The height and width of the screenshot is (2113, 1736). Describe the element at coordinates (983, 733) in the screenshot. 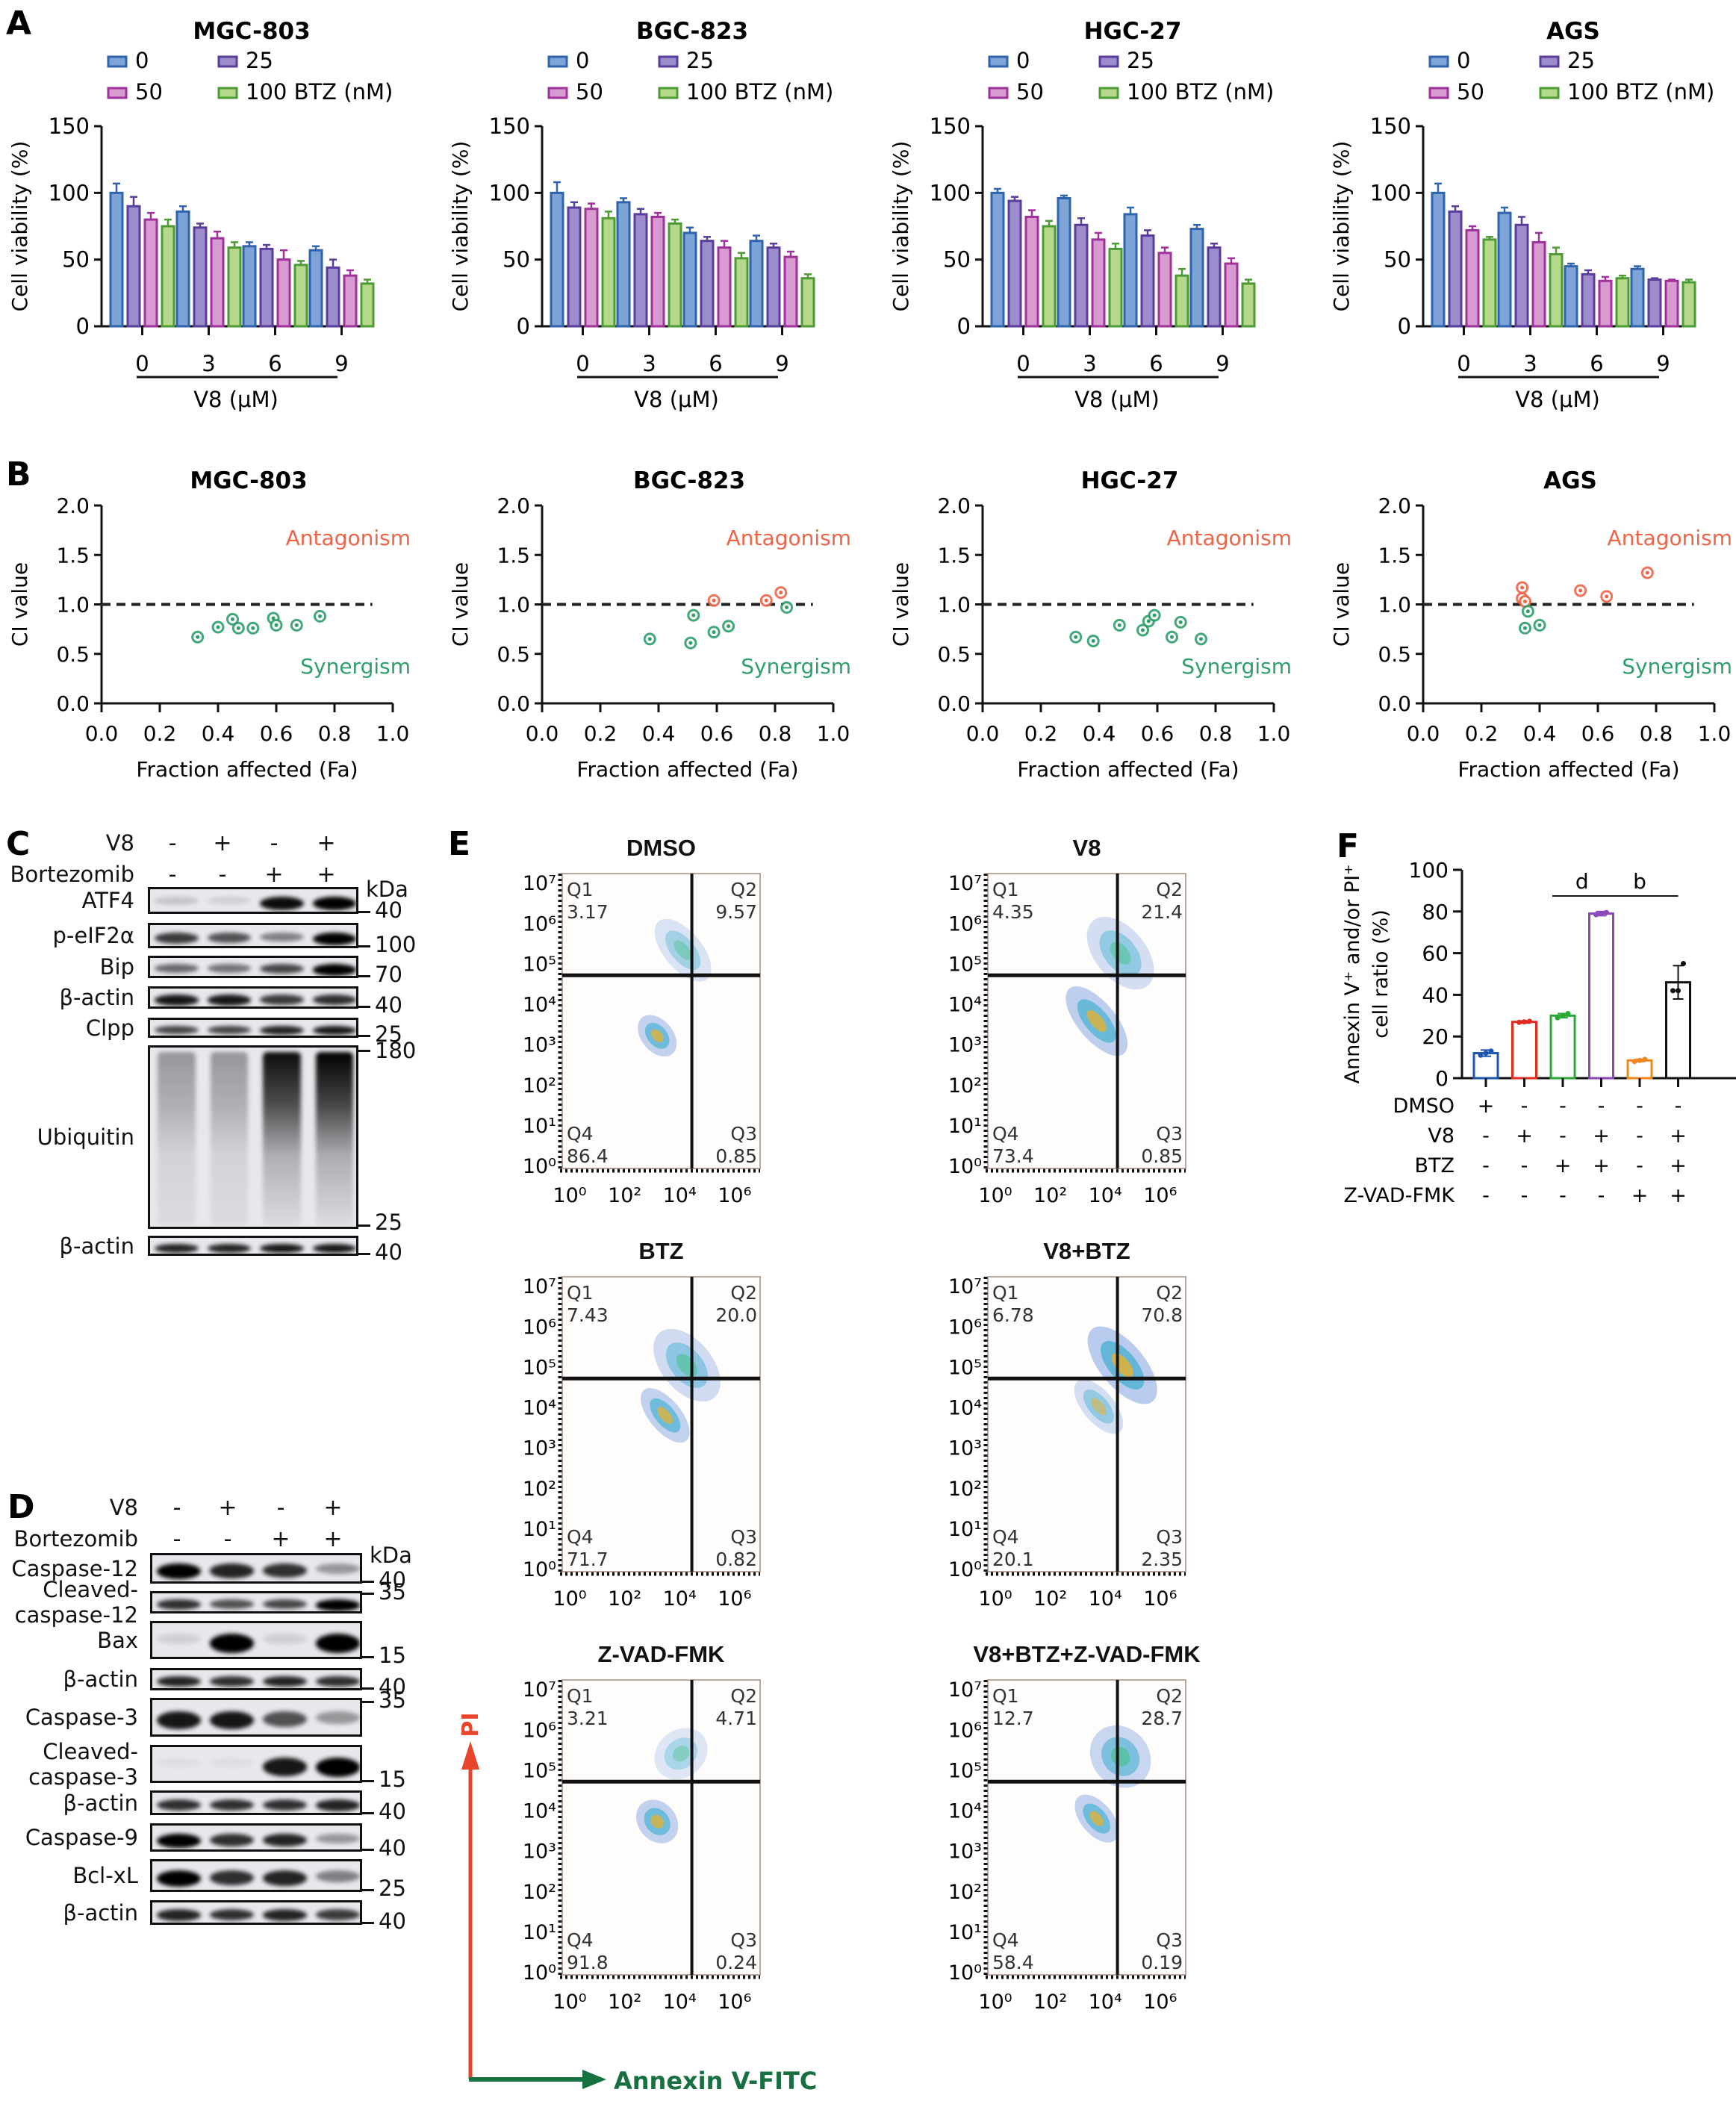

I see `x-tick-label: 0.0` at that location.